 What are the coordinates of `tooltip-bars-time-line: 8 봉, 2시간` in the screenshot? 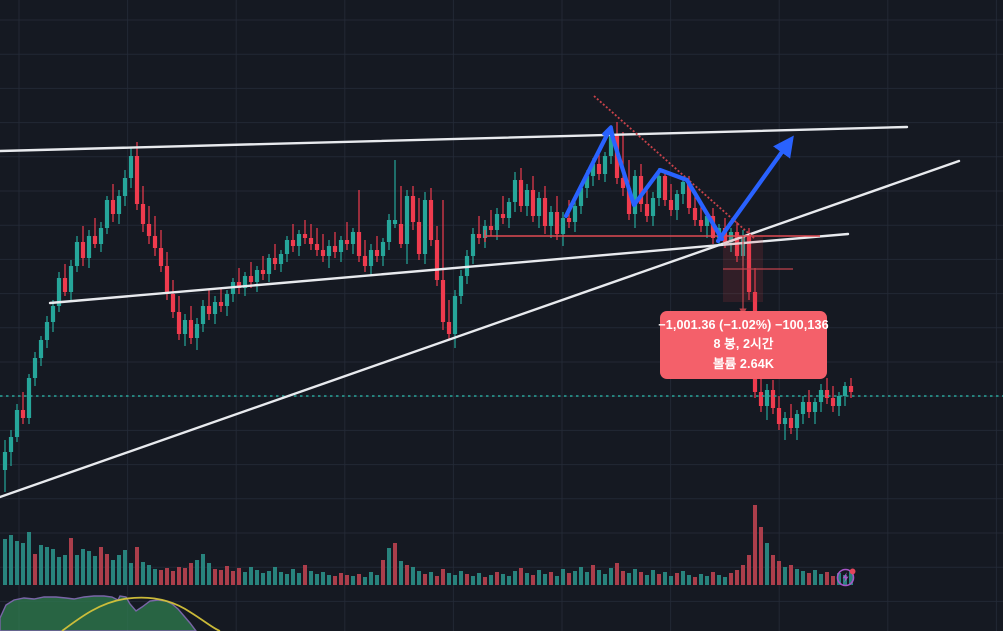 It's located at (743, 344).